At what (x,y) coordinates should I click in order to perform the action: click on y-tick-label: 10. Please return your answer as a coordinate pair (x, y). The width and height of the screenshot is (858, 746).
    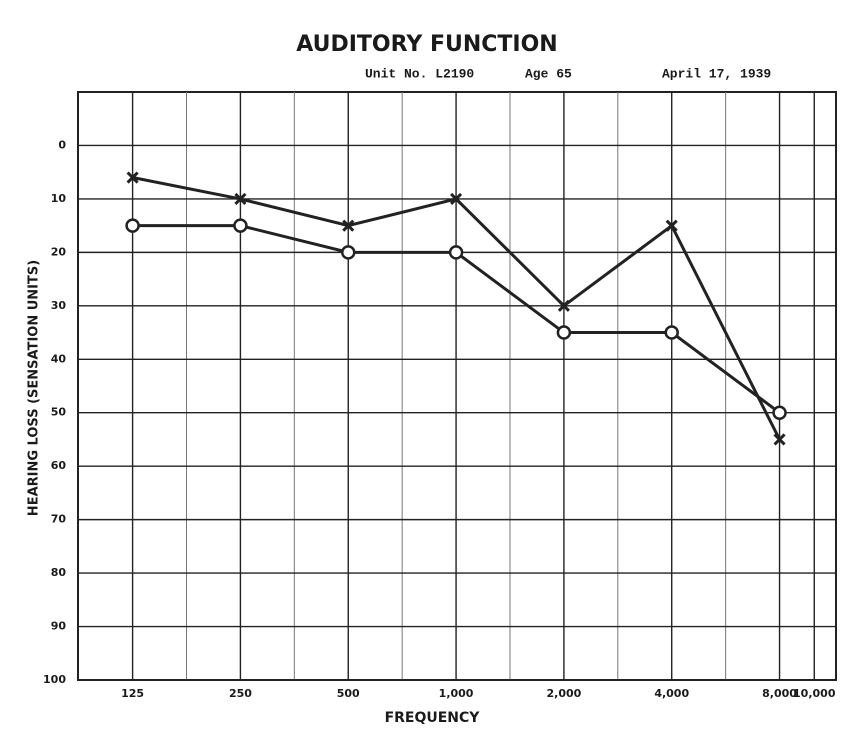
    Looking at the image, I should click on (59, 198).